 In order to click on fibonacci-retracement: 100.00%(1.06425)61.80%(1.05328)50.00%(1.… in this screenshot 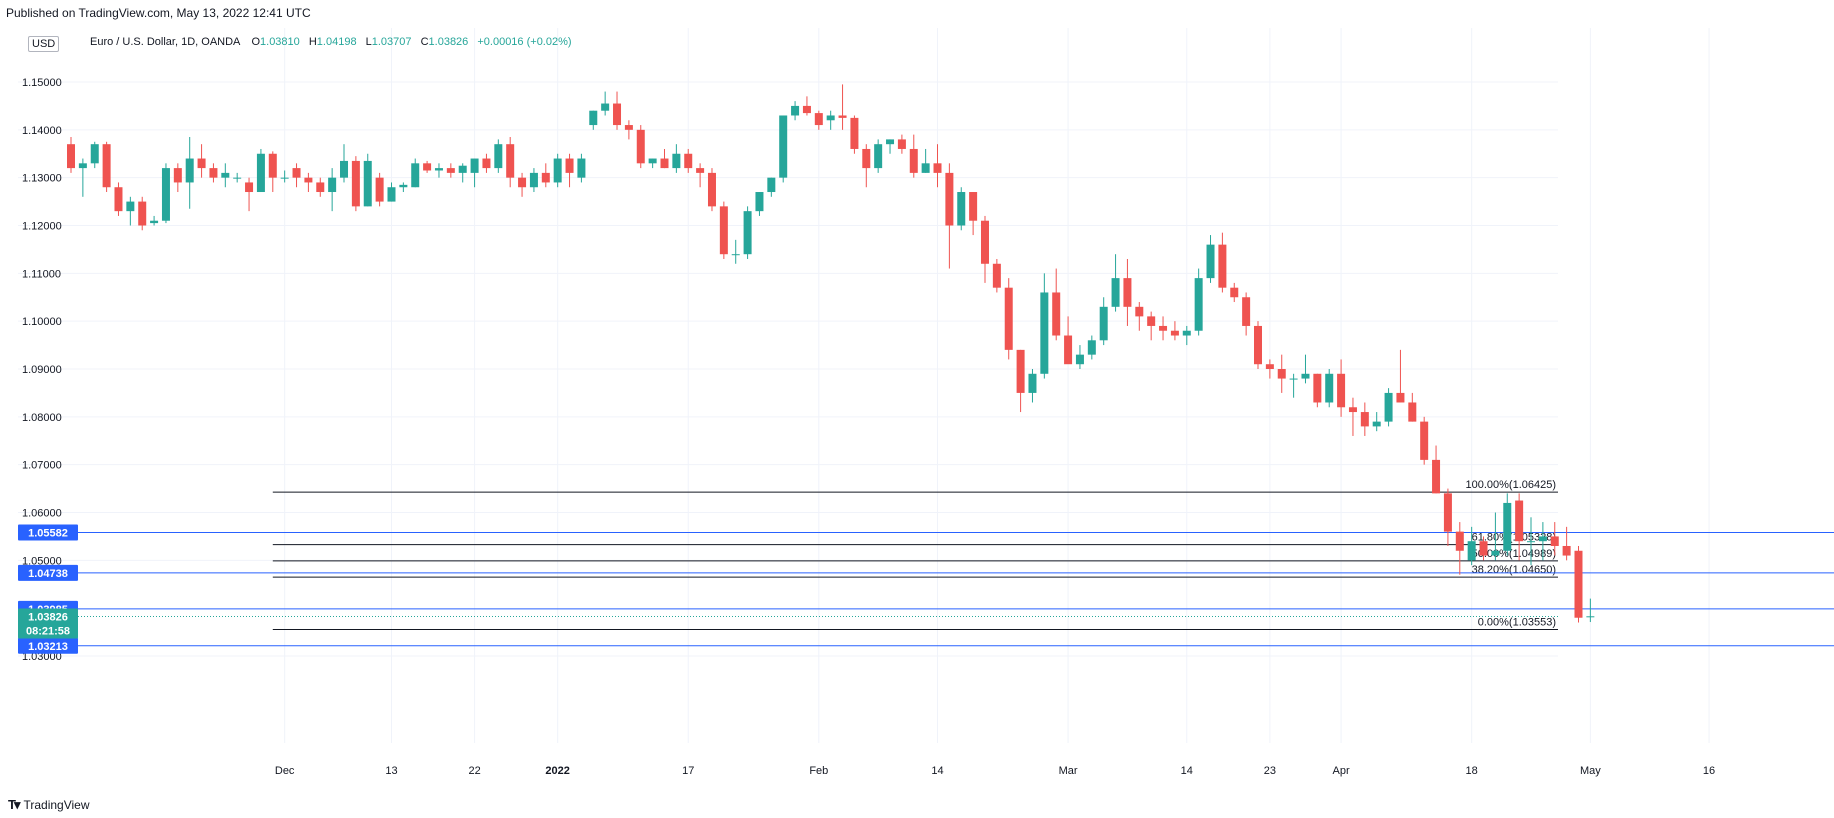, I will do `click(915, 555)`.